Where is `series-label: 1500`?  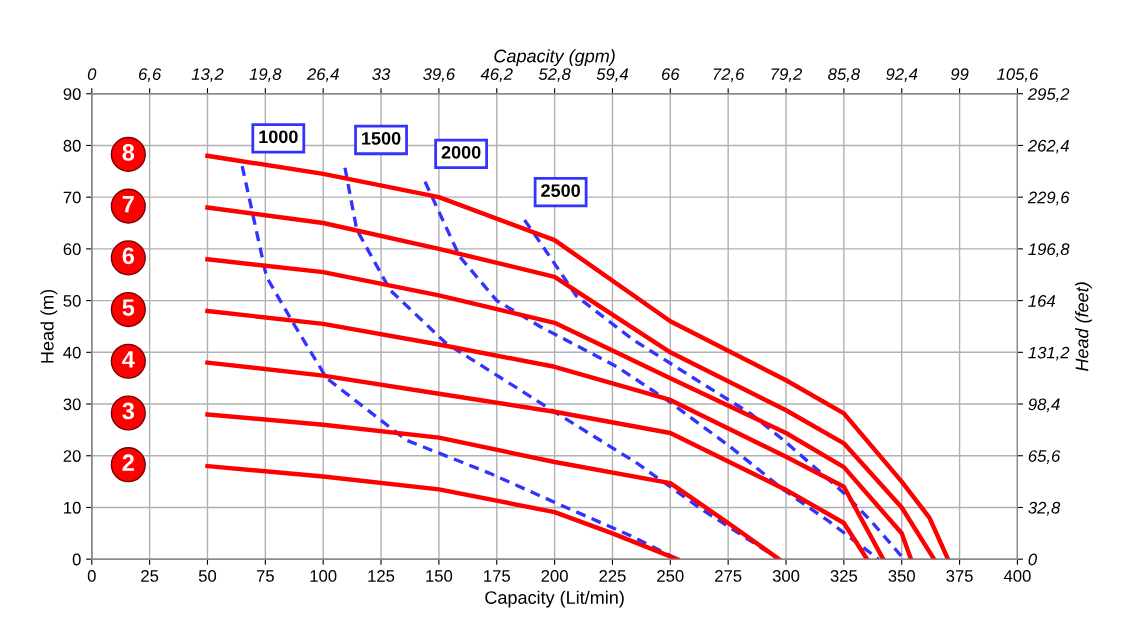 series-label: 1500 is located at coordinates (381, 138).